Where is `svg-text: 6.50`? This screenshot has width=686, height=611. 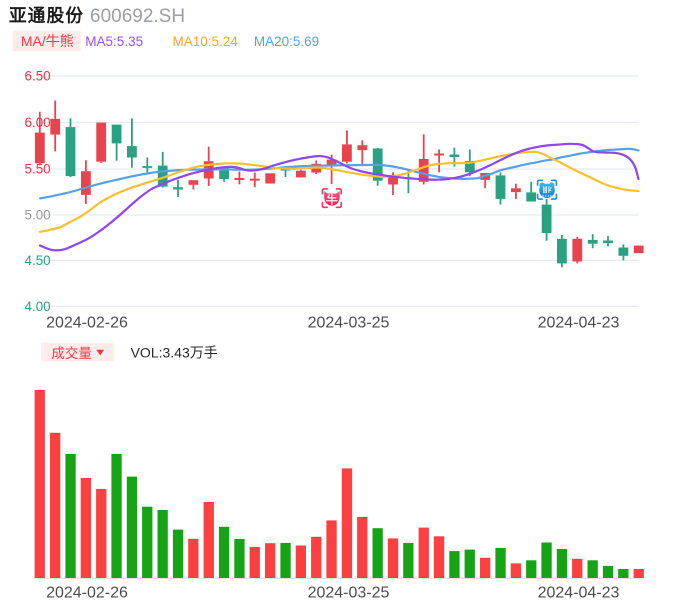
svg-text: 6.50 is located at coordinates (38, 76).